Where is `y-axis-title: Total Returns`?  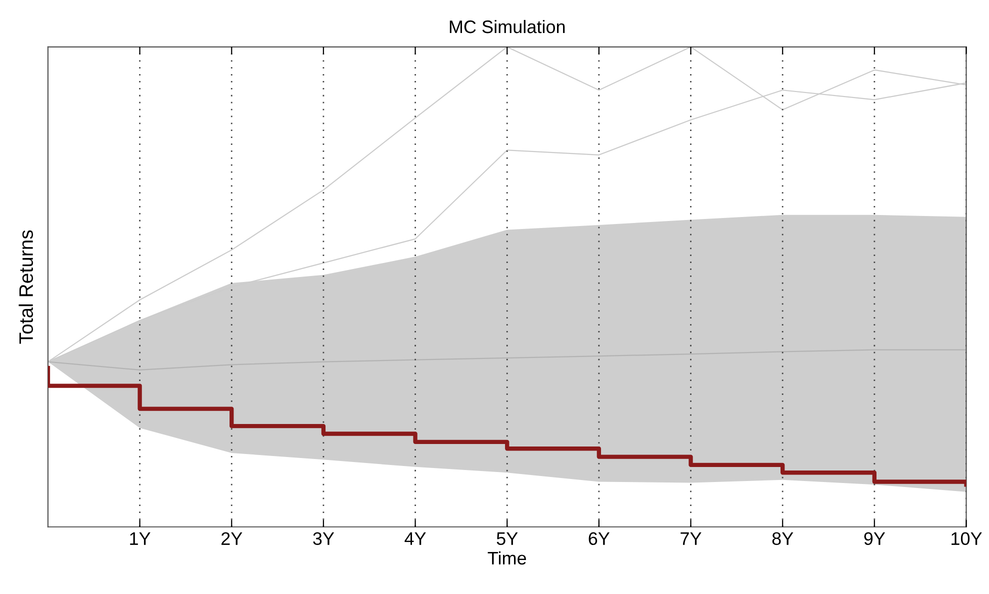
y-axis-title: Total Returns is located at coordinates (26, 287).